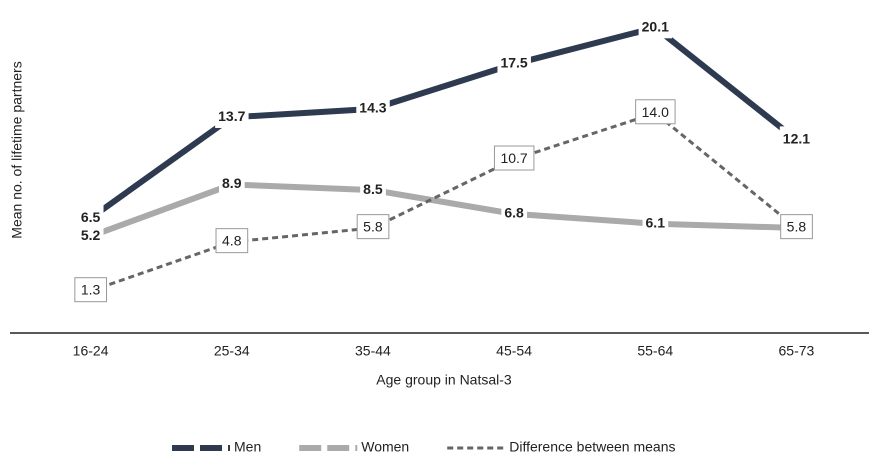 Image resolution: width=869 pixels, height=463 pixels. I want to click on x-axis-title: Age group in Natsal-3, so click(444, 380).